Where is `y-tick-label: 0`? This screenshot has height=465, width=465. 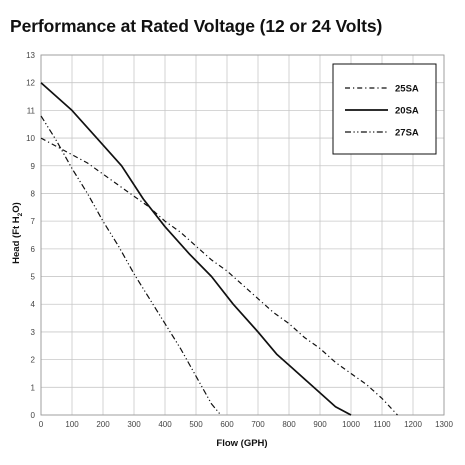 y-tick-label: 0 is located at coordinates (33, 415).